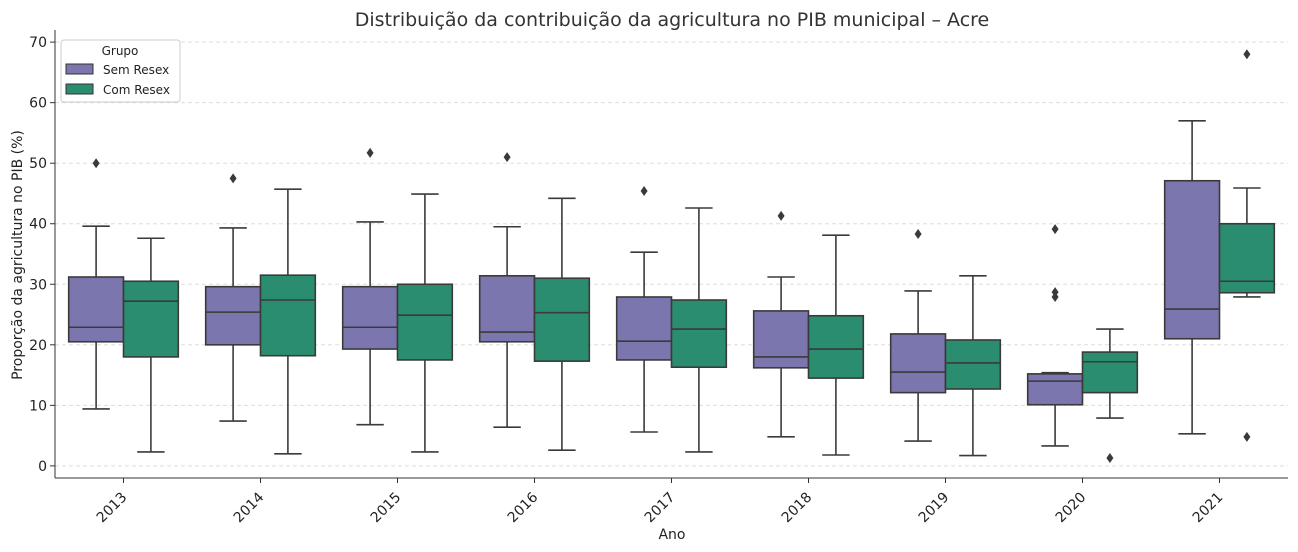  What do you see at coordinates (120, 51) in the screenshot?
I see `legend-title: Grupo` at bounding box center [120, 51].